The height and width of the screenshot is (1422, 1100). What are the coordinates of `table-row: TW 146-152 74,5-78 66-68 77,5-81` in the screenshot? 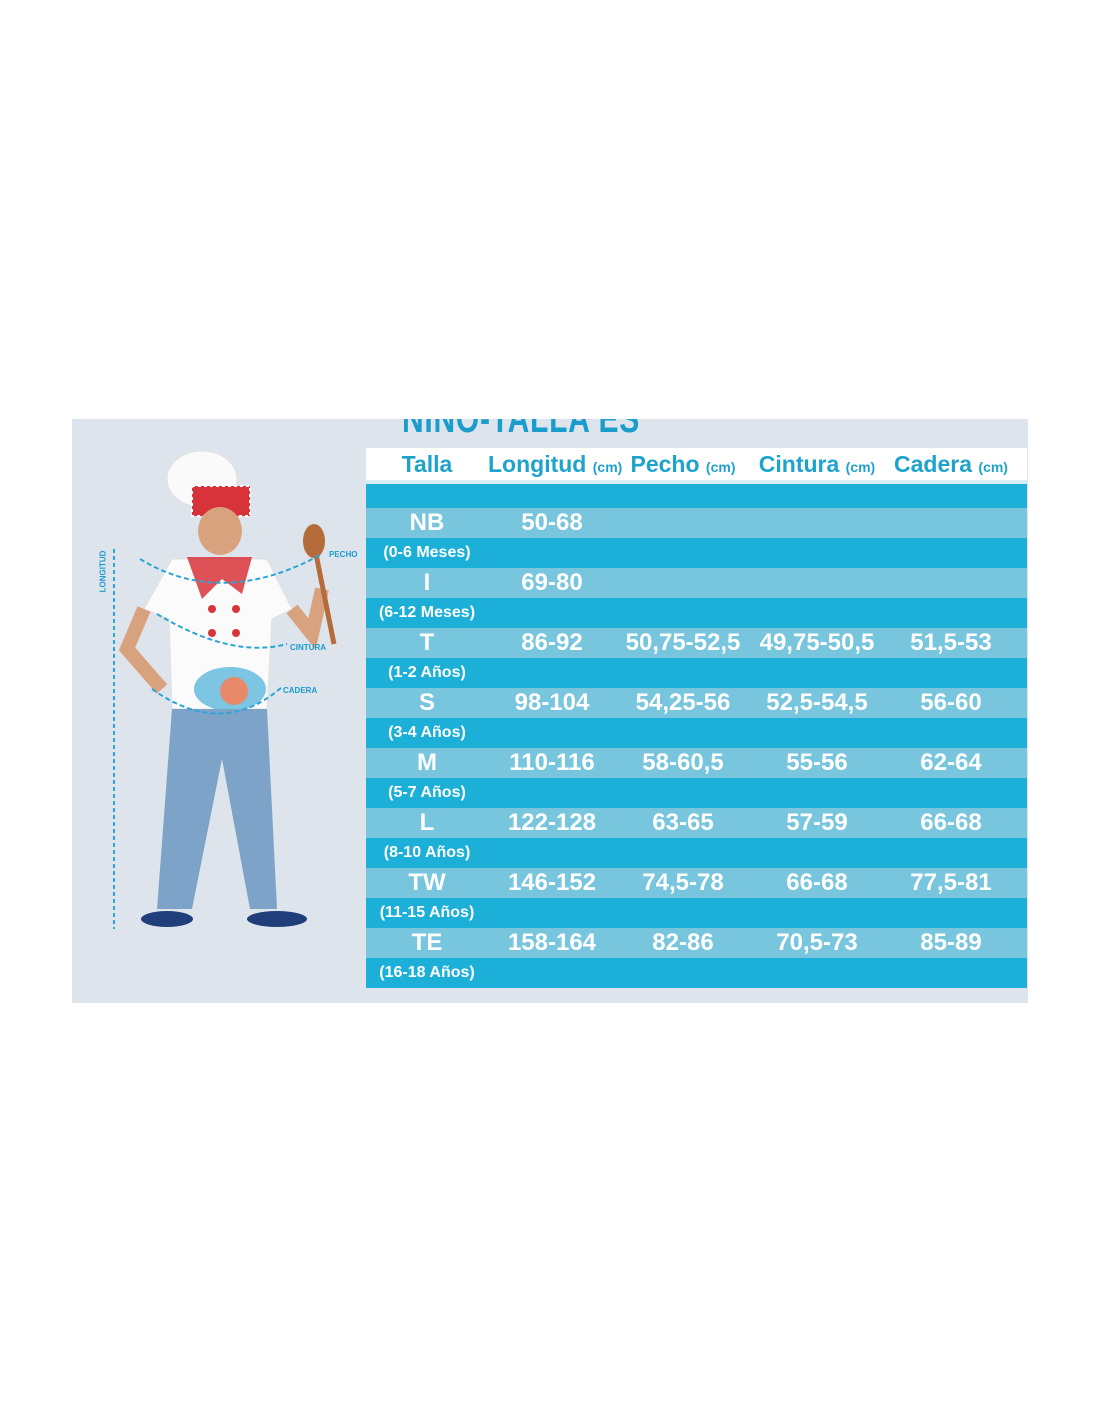 It's located at (696, 883).